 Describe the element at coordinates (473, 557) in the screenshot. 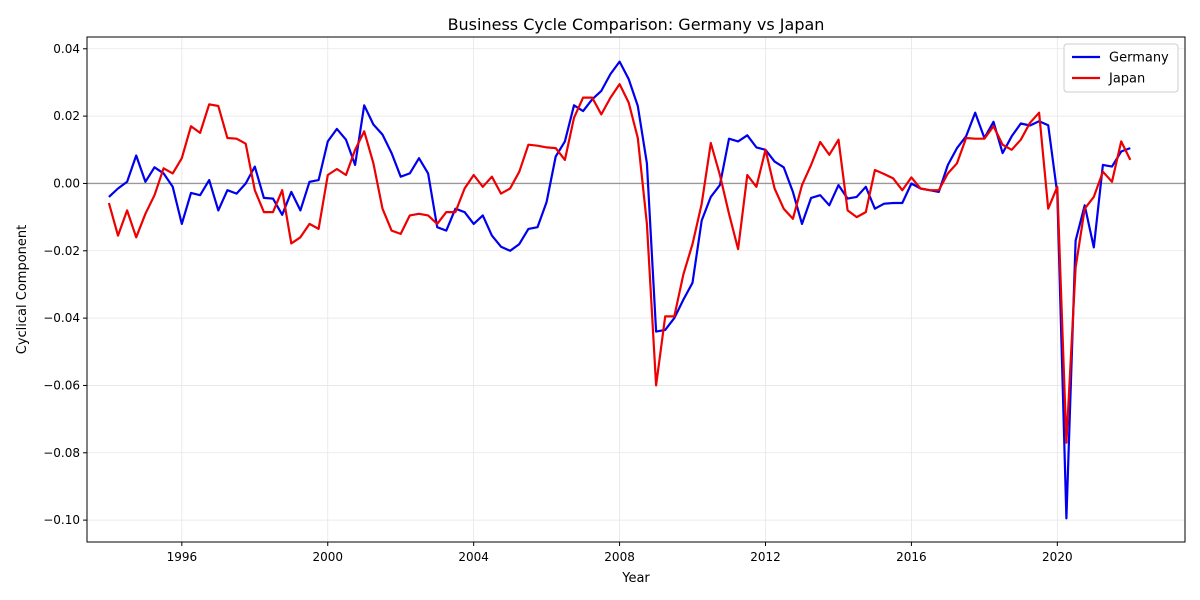

I see `x-tick-label: 2004` at that location.